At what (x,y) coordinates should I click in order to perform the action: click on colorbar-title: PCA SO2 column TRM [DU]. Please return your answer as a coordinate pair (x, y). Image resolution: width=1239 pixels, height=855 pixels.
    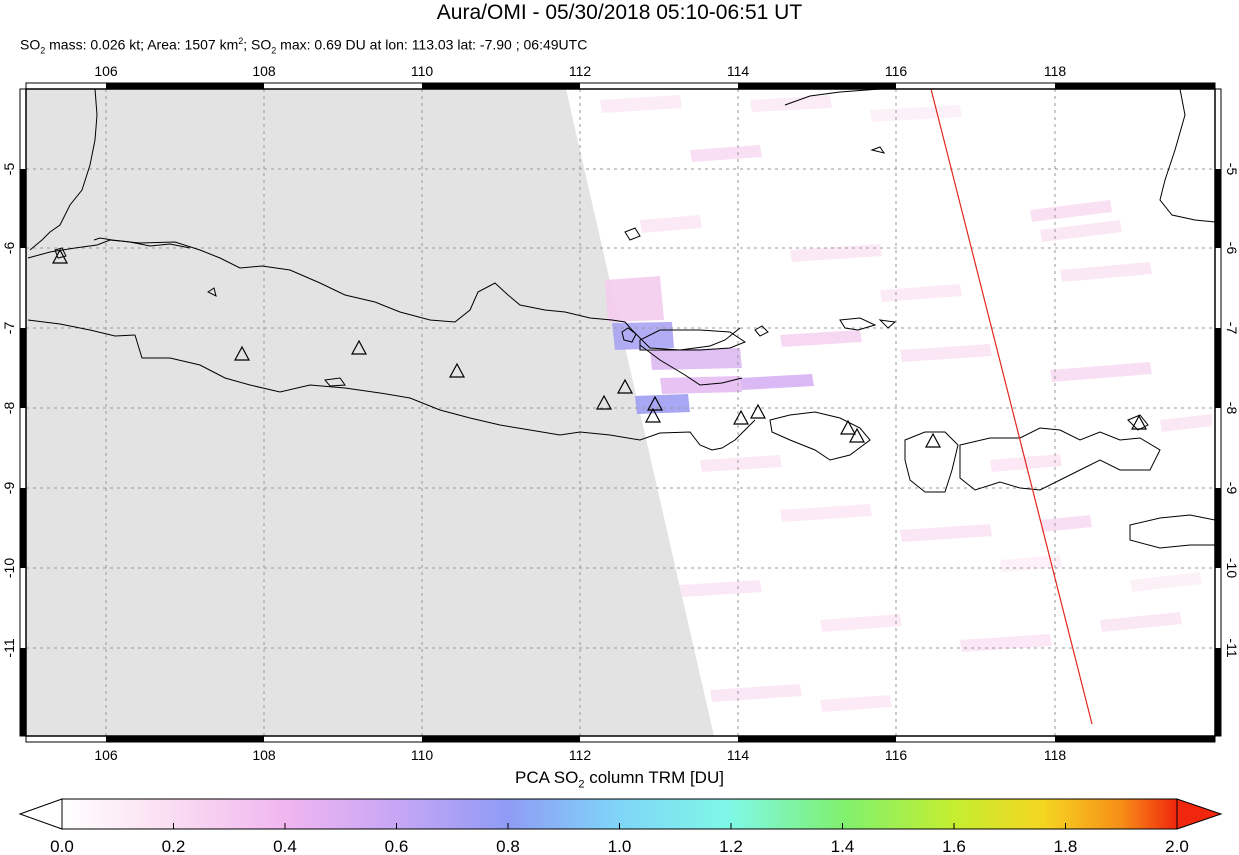
    Looking at the image, I should click on (619, 779).